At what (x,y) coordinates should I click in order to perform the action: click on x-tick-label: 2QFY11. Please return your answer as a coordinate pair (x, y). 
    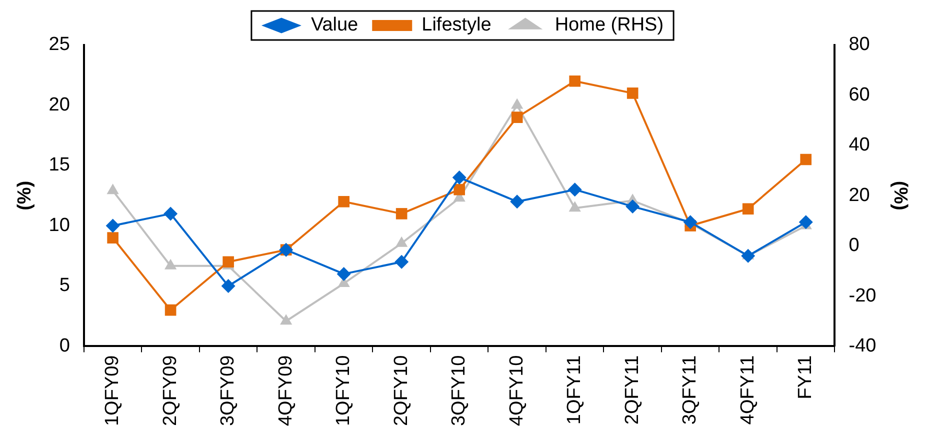
    Looking at the image, I should click on (632, 390).